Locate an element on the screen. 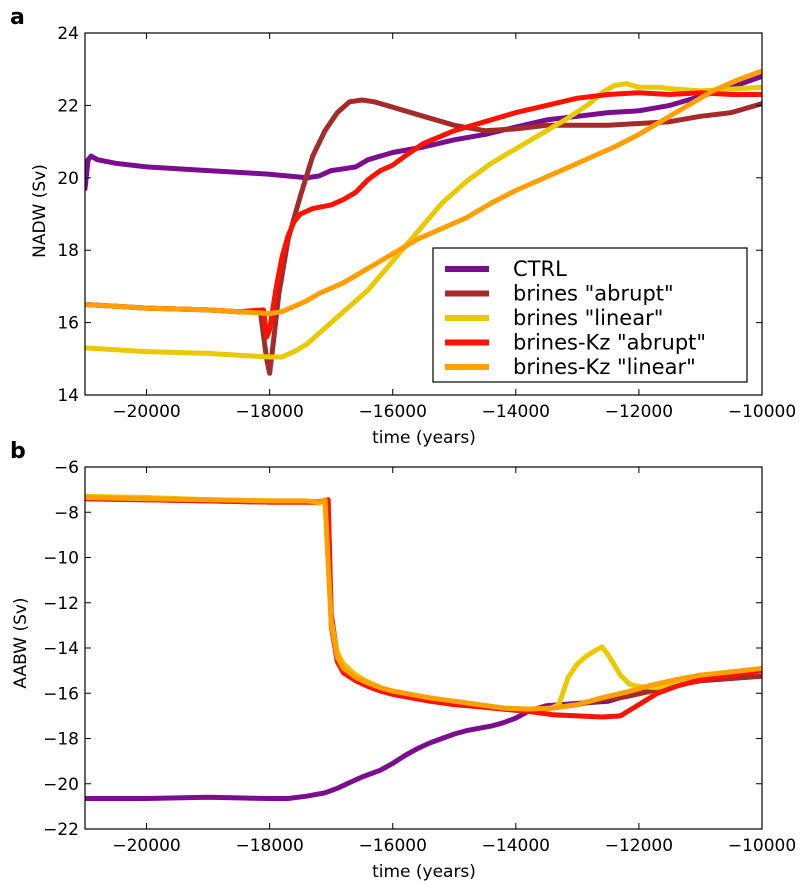 The width and height of the screenshot is (806, 881). y-tick-label: 22 is located at coordinates (68, 106).